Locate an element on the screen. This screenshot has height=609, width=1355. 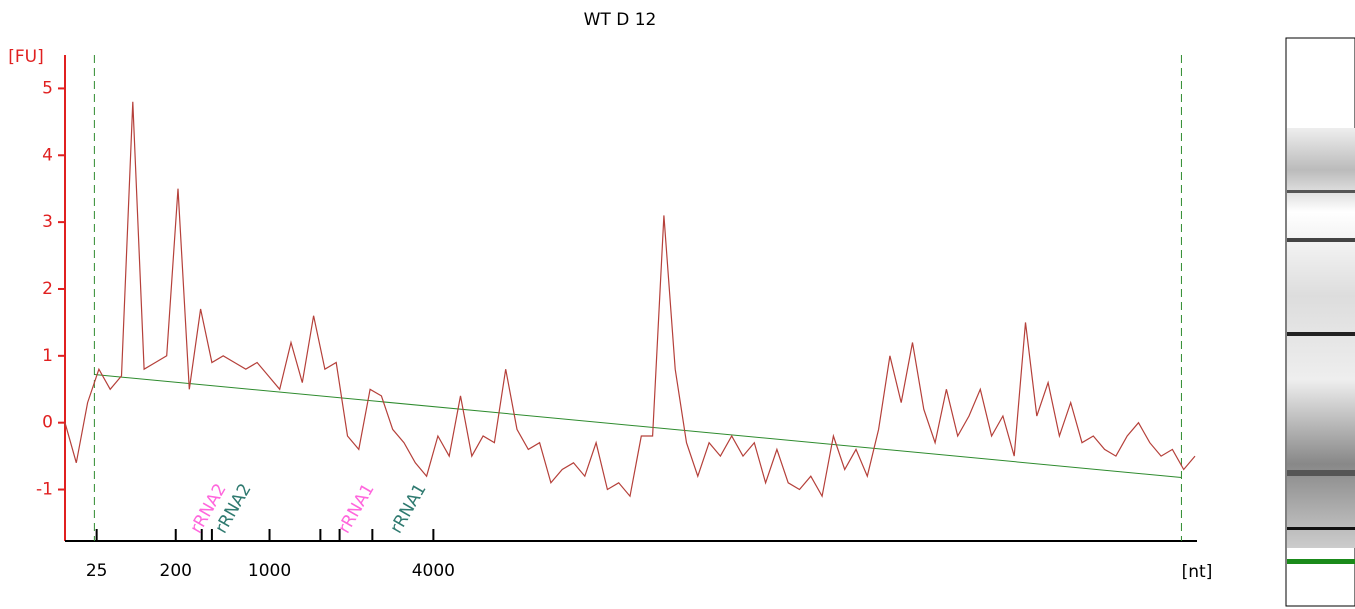
gel-lane is located at coordinates (1320, 322).